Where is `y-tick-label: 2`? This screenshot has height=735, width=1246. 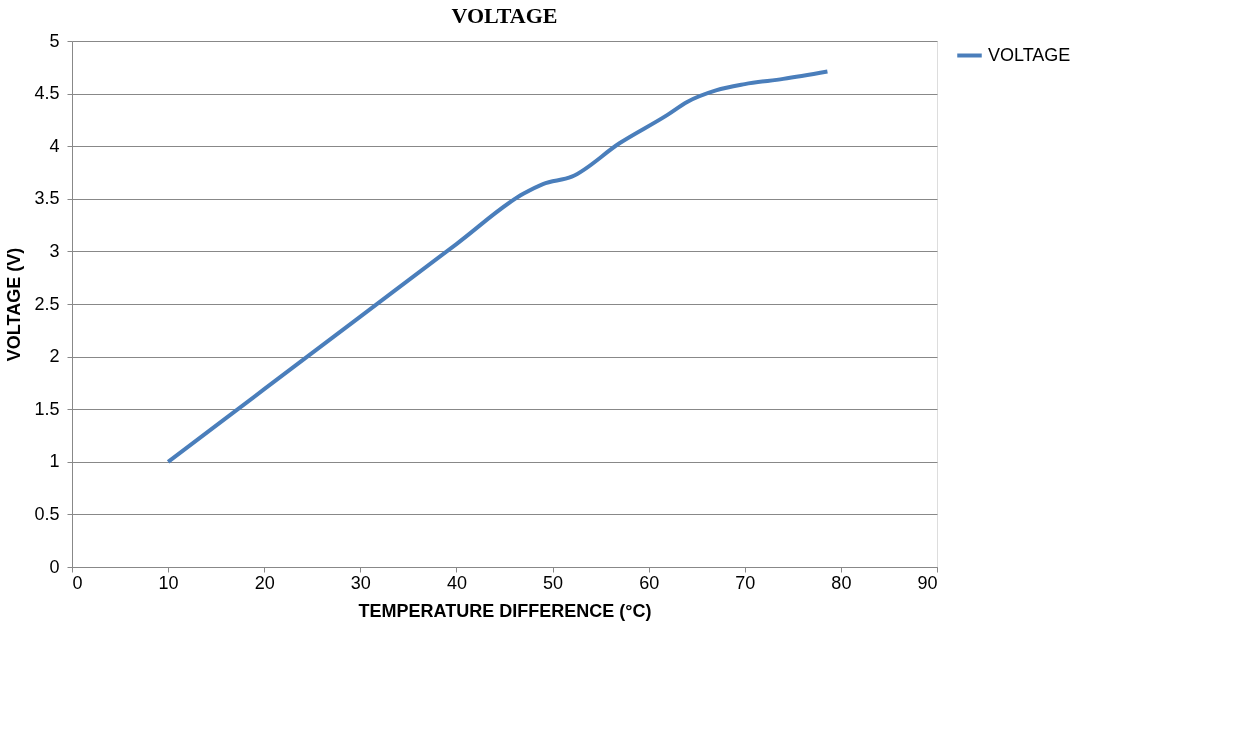 y-tick-label: 2 is located at coordinates (54, 356).